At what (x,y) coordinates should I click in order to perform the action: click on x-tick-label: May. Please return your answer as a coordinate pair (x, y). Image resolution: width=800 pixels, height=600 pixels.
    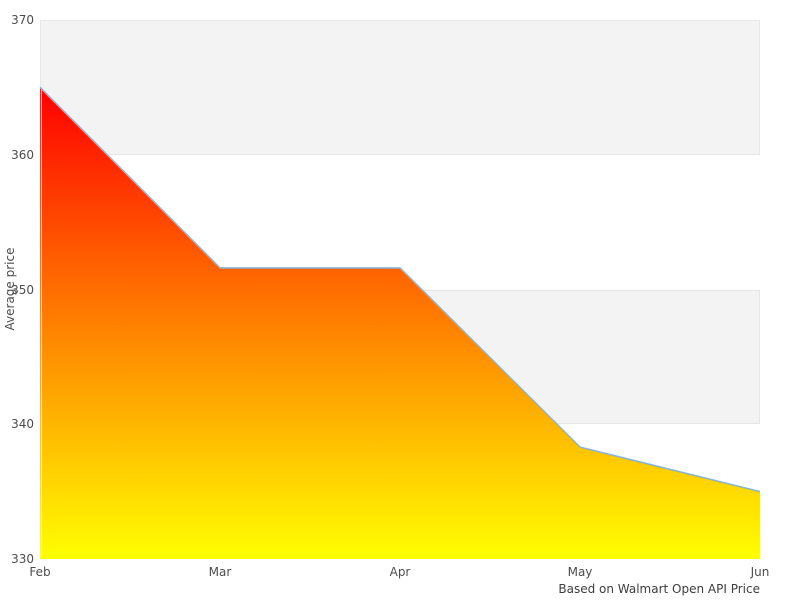
    Looking at the image, I should click on (580, 572).